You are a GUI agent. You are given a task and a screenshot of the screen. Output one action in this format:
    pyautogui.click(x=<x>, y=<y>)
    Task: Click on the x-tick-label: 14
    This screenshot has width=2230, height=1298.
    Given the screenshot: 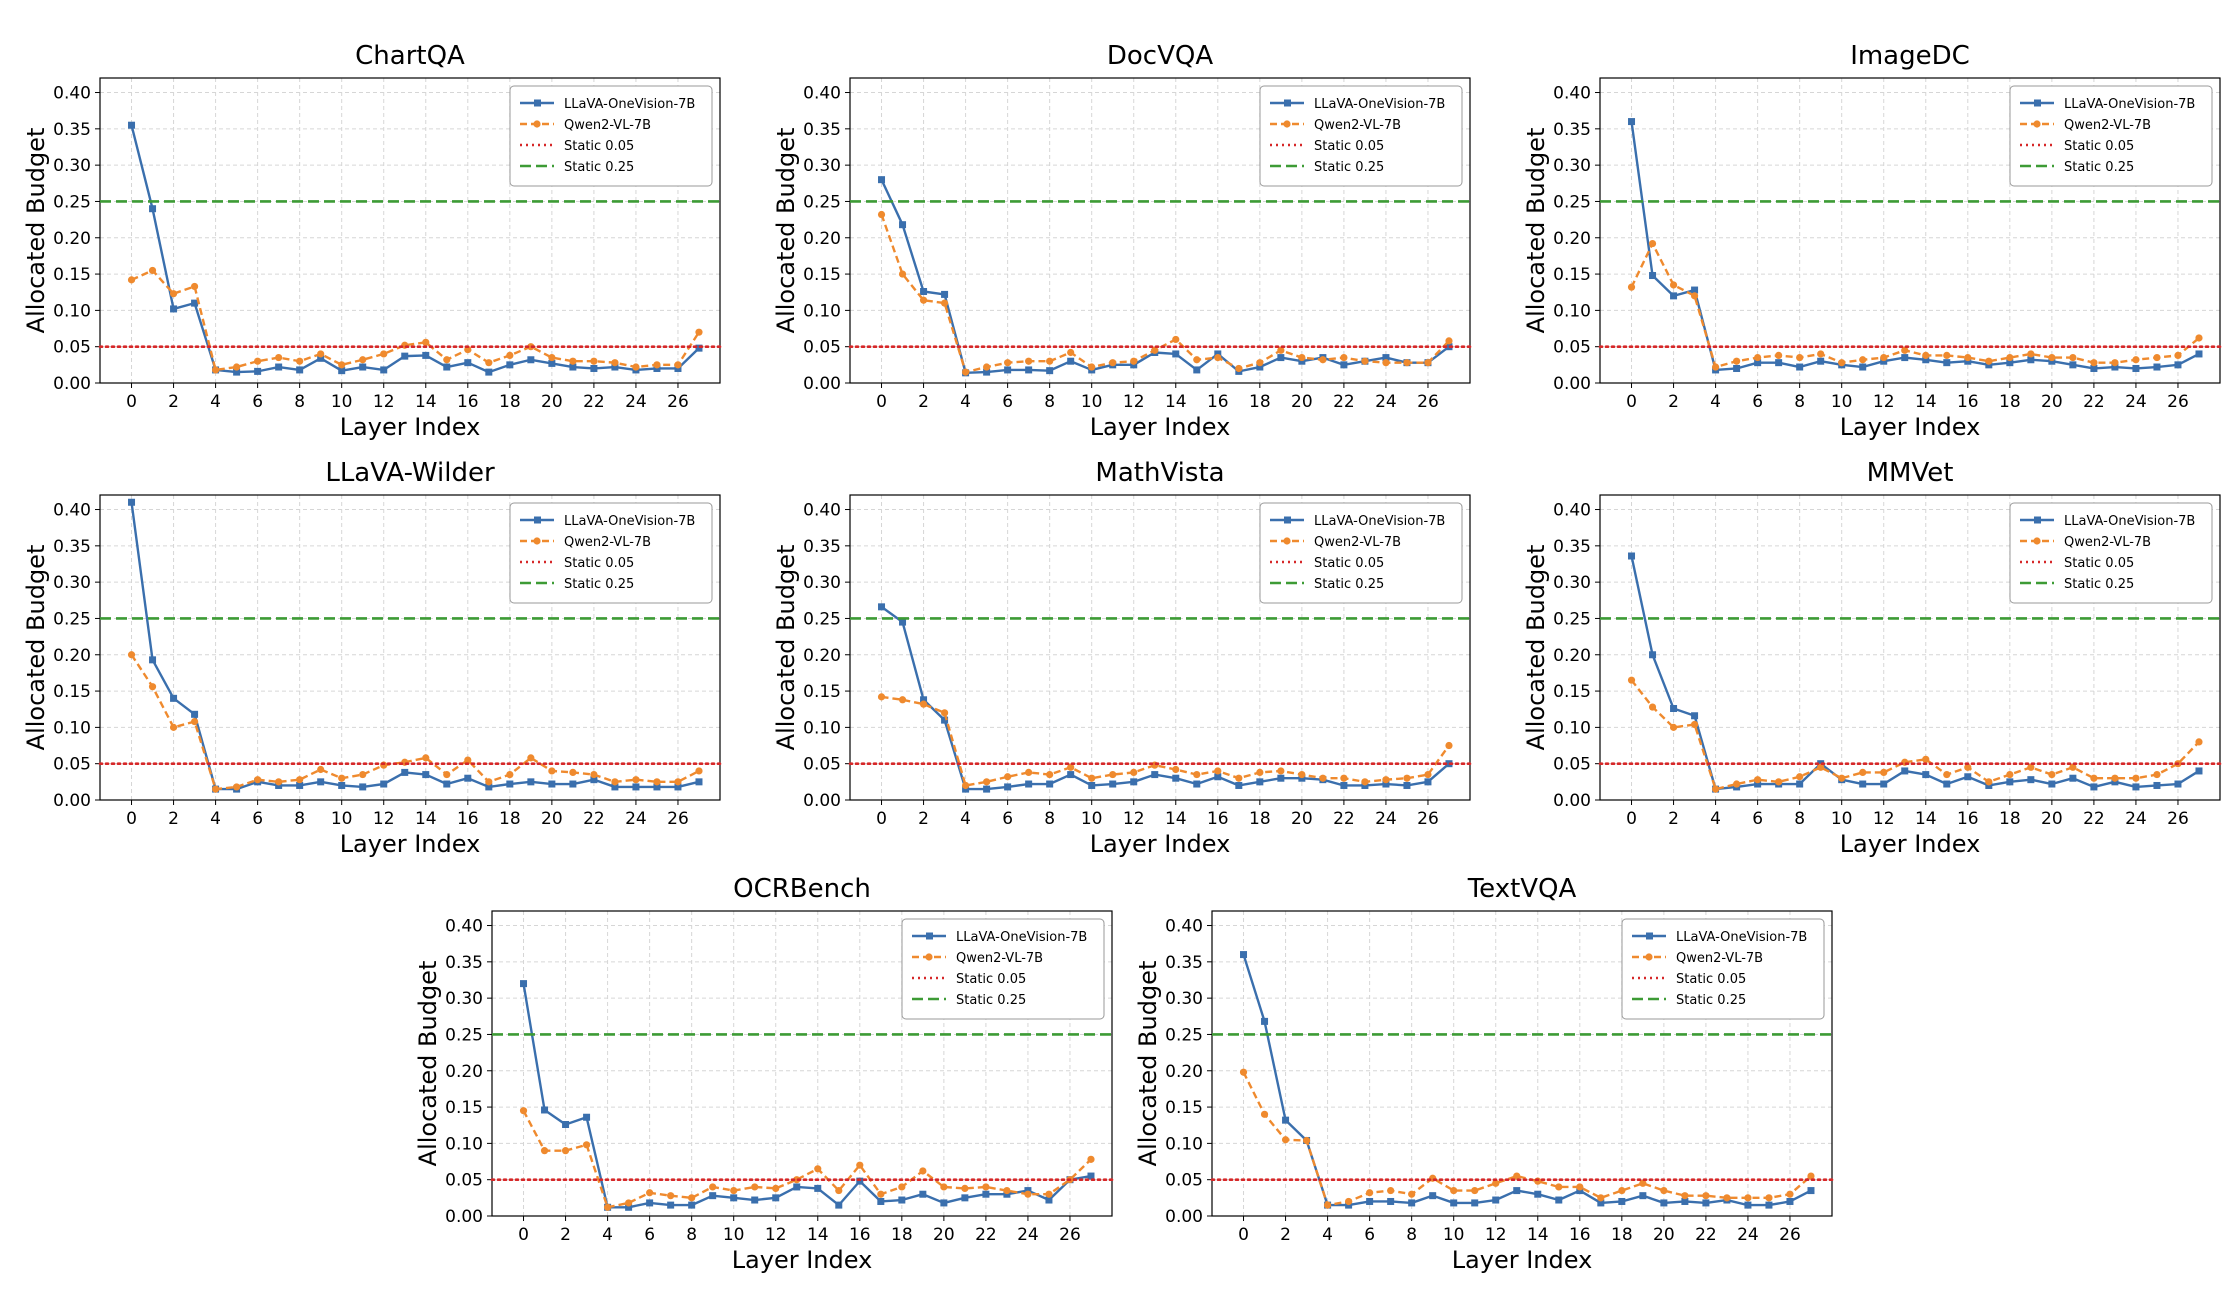 What is the action you would take?
    pyautogui.click(x=426, y=402)
    